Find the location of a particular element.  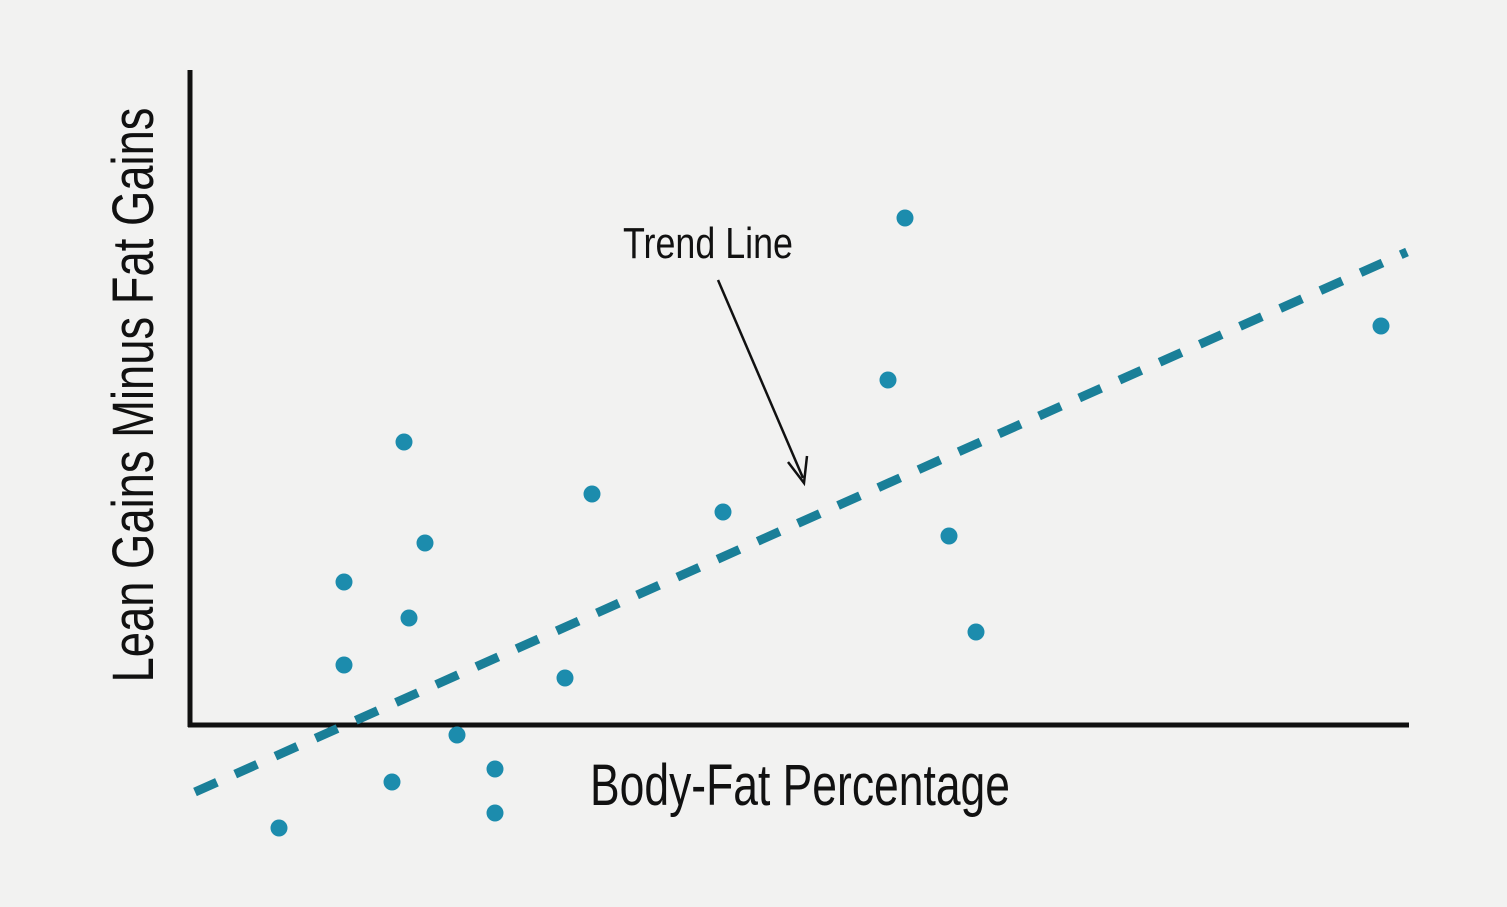

annotation-arrow is located at coordinates (760, 379).